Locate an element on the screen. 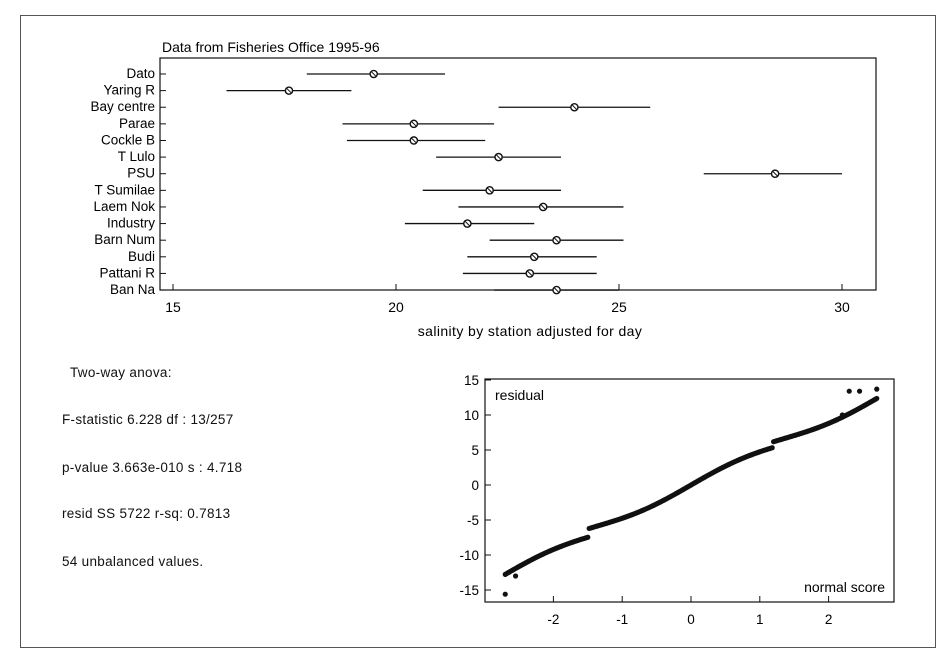  anova-p-value: p-value 3.663e-010 s : 4.718 is located at coordinates (152, 467).